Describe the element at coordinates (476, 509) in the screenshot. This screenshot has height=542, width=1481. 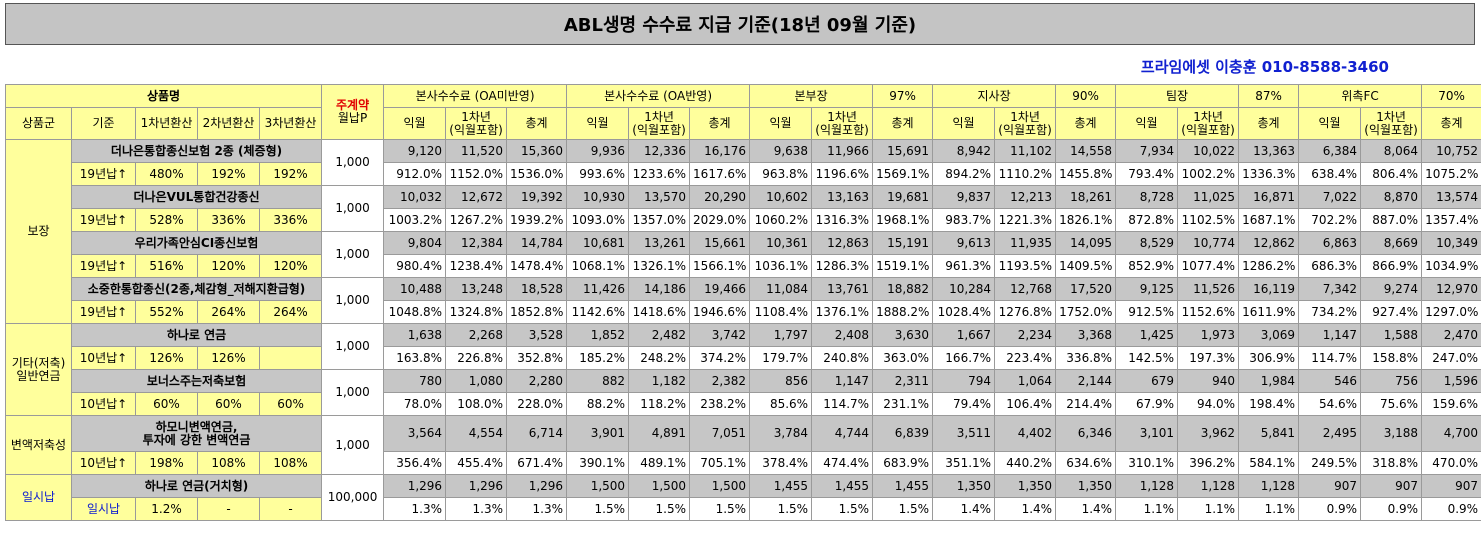
I see `commission-rate: 1.3%` at that location.